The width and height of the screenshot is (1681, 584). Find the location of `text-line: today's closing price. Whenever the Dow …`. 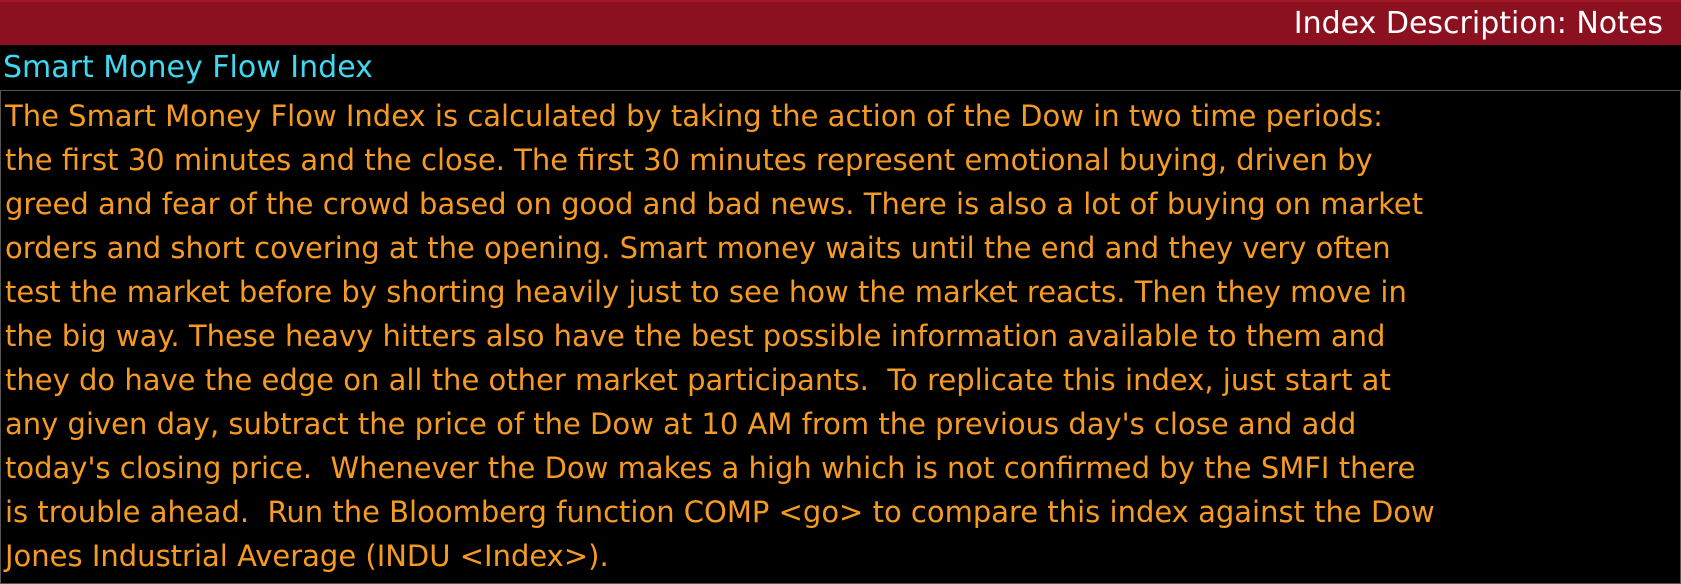

text-line: today's closing price. Whenever the Dow … is located at coordinates (710, 468).